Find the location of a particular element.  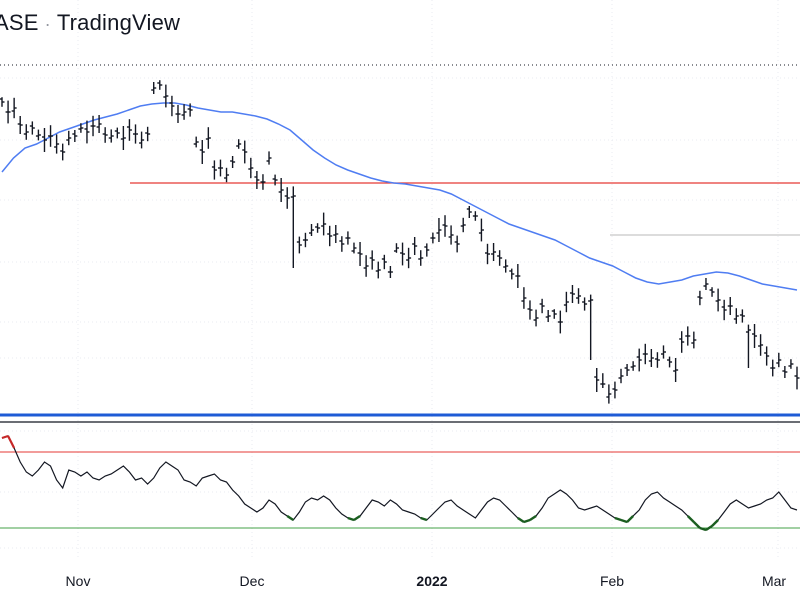

x-tick-label: Mar is located at coordinates (774, 581).